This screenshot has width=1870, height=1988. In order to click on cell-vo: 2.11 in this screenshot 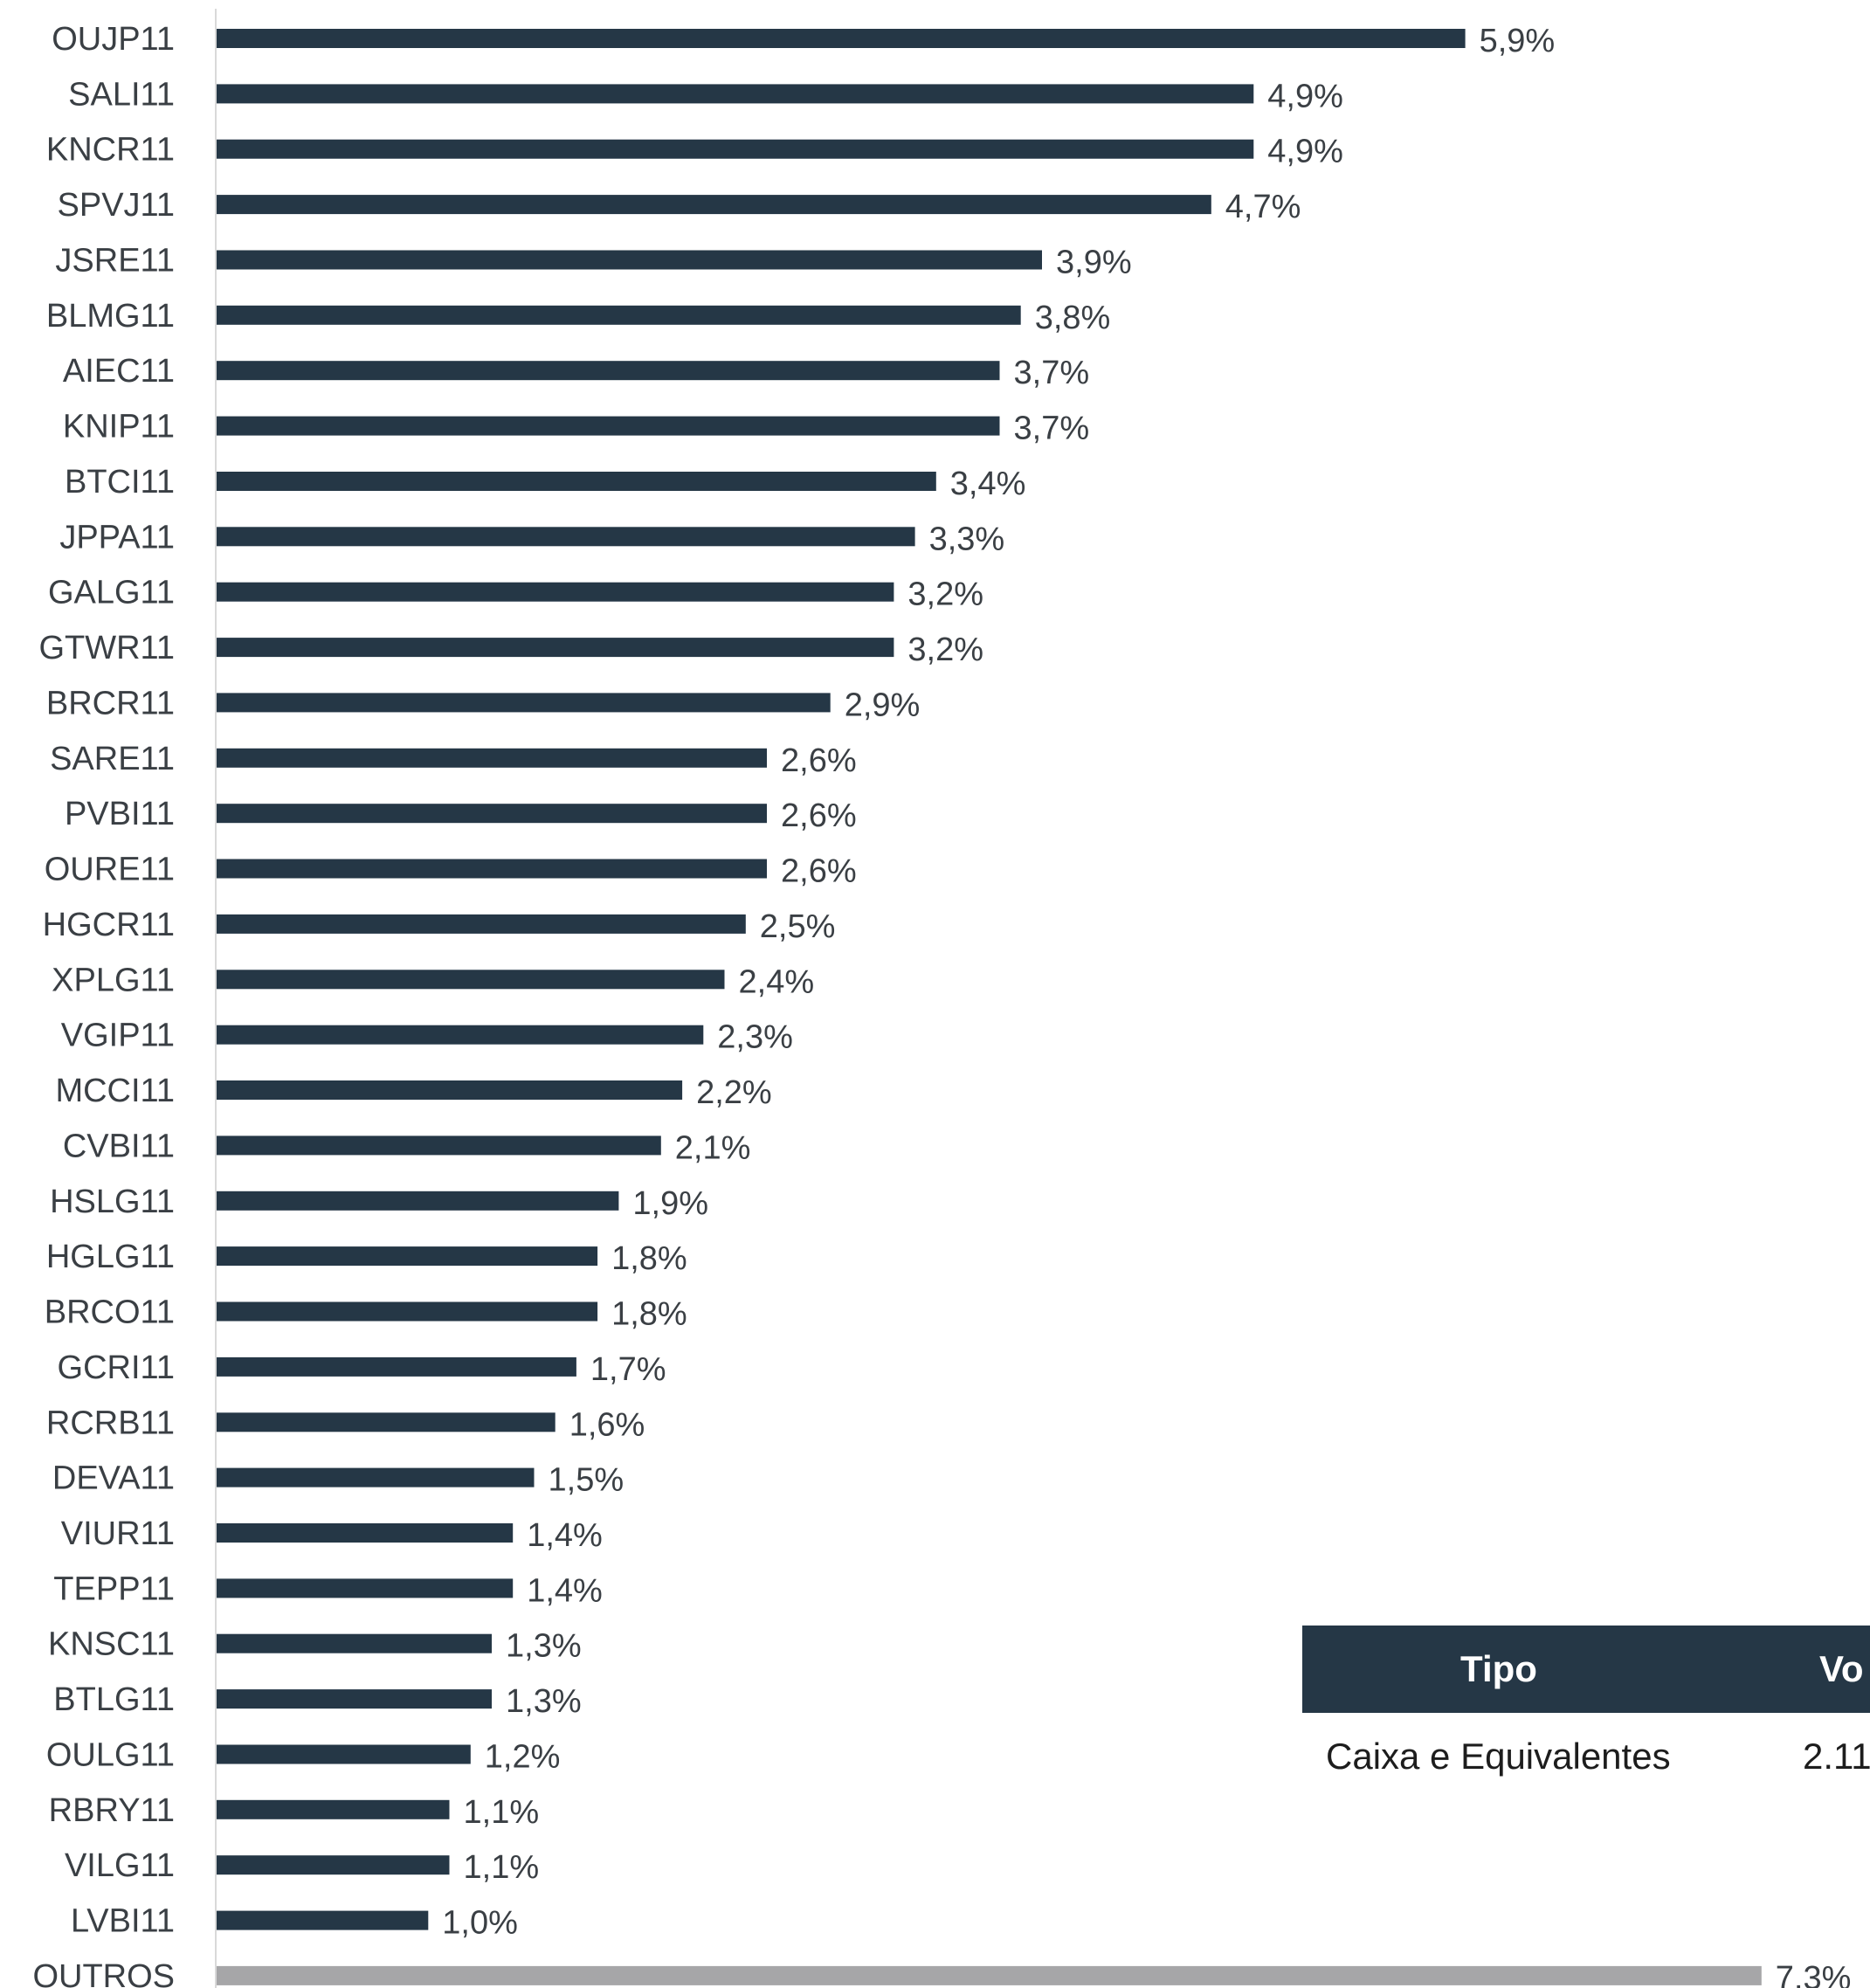, I will do `click(1837, 1757)`.